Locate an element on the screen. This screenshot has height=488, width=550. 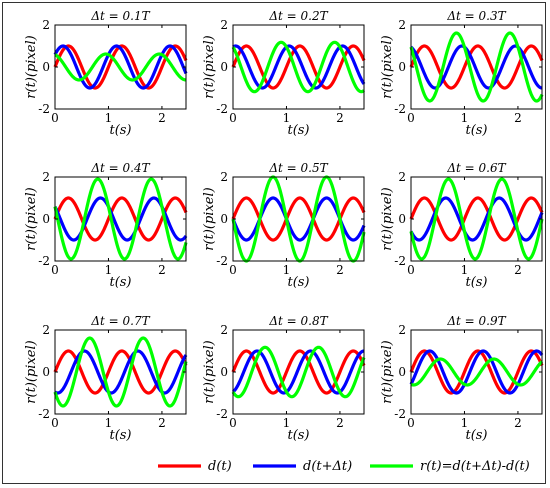
subplot-title: Δt = 0.3T is located at coordinates (476, 16).